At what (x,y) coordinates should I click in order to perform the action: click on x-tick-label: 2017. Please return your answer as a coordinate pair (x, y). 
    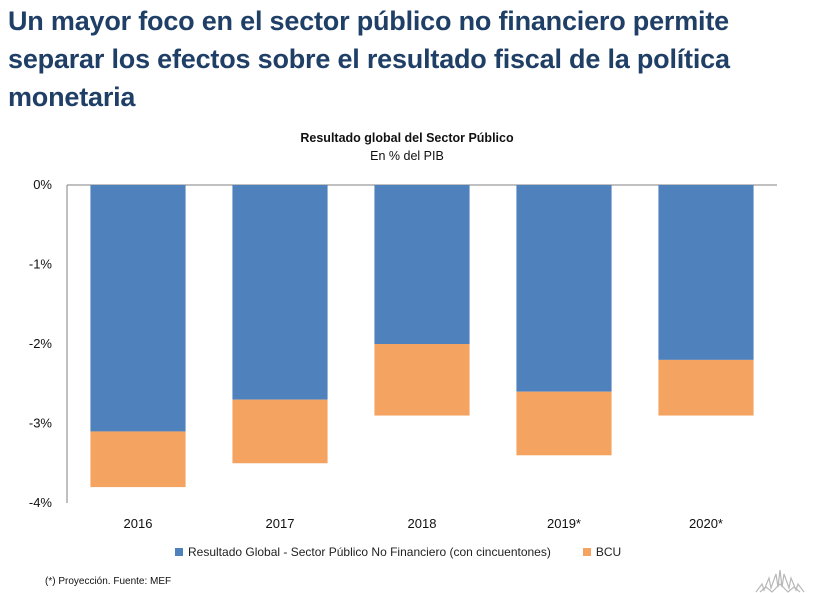
    Looking at the image, I should click on (280, 523).